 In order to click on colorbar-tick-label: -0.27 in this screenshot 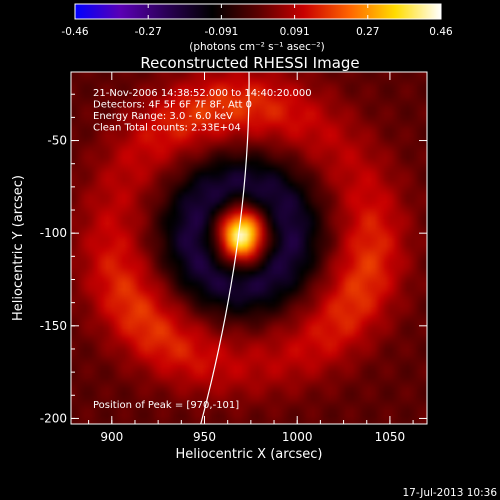, I will do `click(148, 32)`.